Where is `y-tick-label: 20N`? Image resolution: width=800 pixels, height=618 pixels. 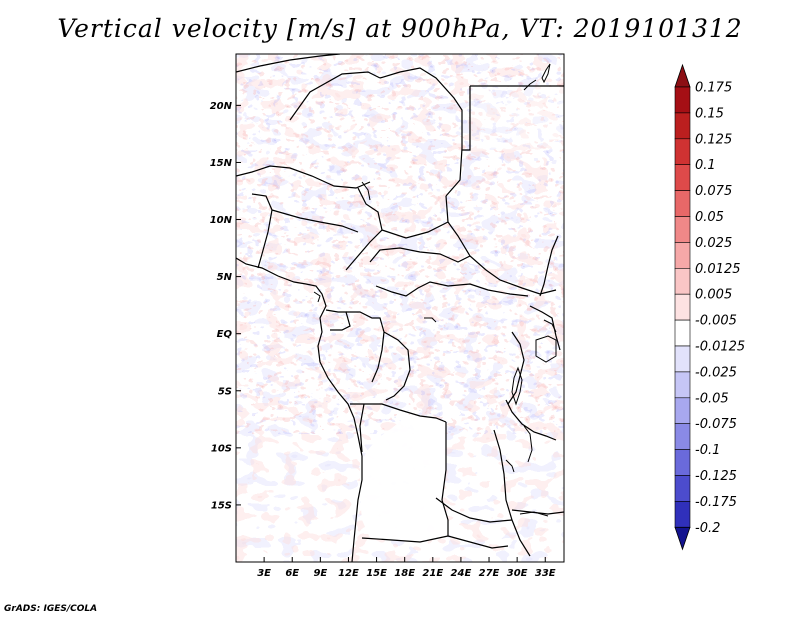 y-tick-label: 20N is located at coordinates (221, 106).